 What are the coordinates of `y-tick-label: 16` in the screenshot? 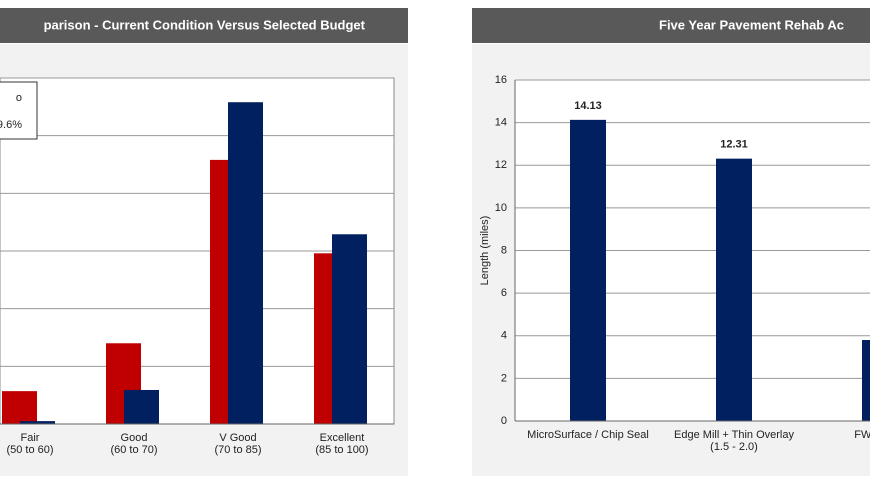 It's located at (501, 80).